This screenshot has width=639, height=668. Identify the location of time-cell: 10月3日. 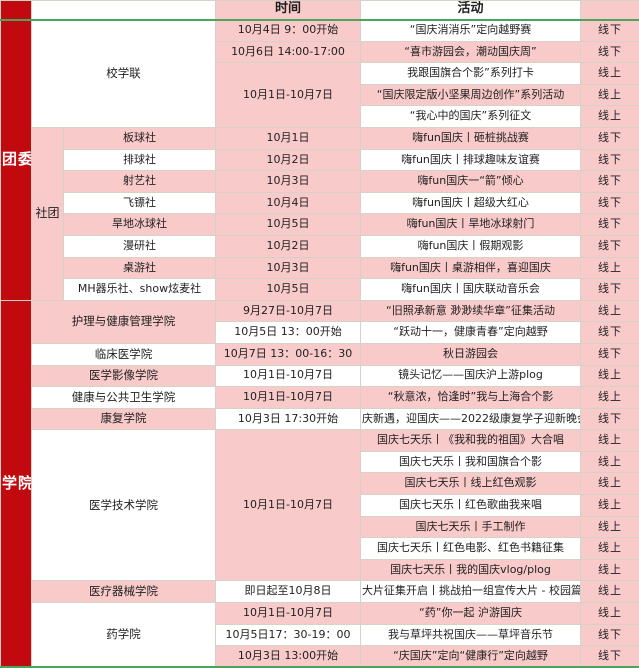
(288, 181).